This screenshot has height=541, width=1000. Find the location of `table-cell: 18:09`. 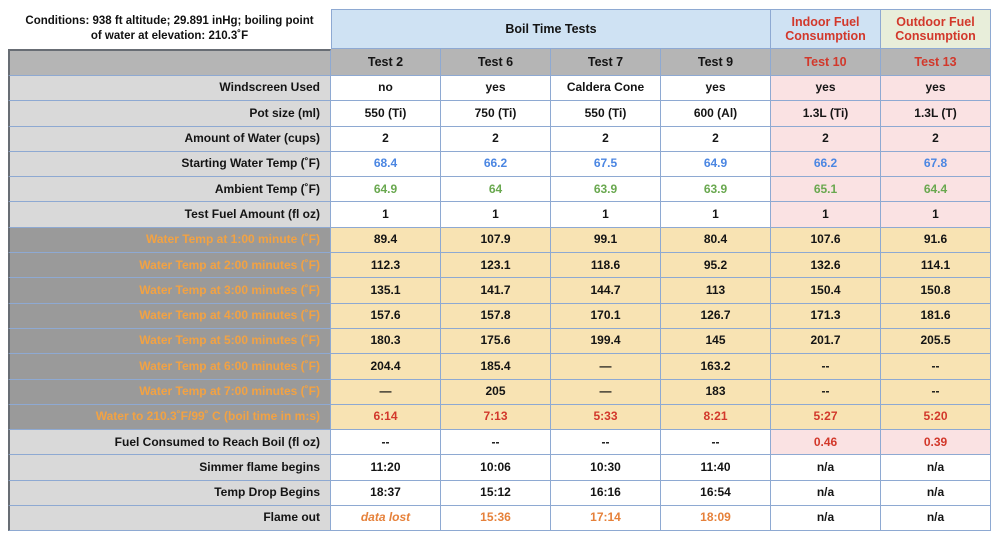

table-cell: 18:09 is located at coordinates (716, 519).